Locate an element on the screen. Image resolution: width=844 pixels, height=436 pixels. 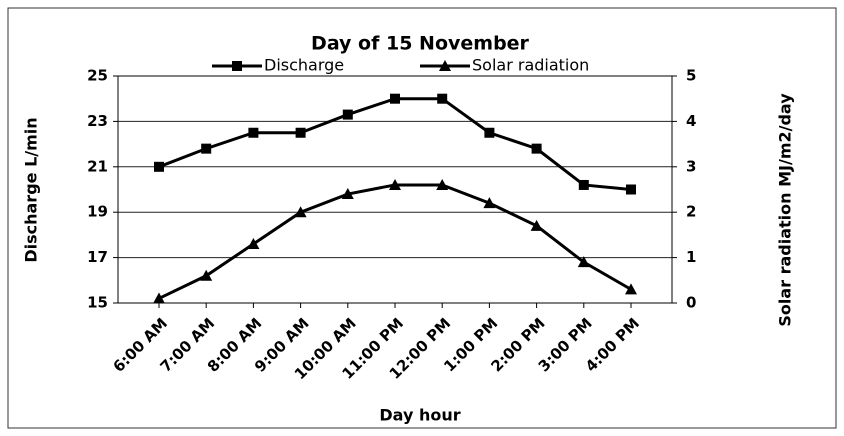
y-tick-label: 19 is located at coordinates (97, 212).